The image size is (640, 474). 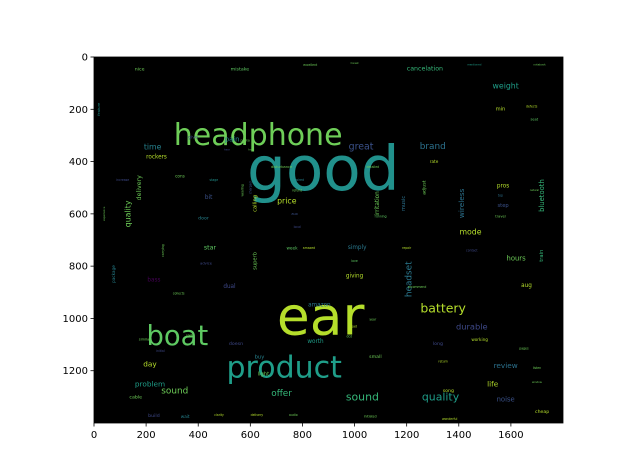 What do you see at coordinates (506, 365) in the screenshot?
I see `word-review: review` at bounding box center [506, 365].